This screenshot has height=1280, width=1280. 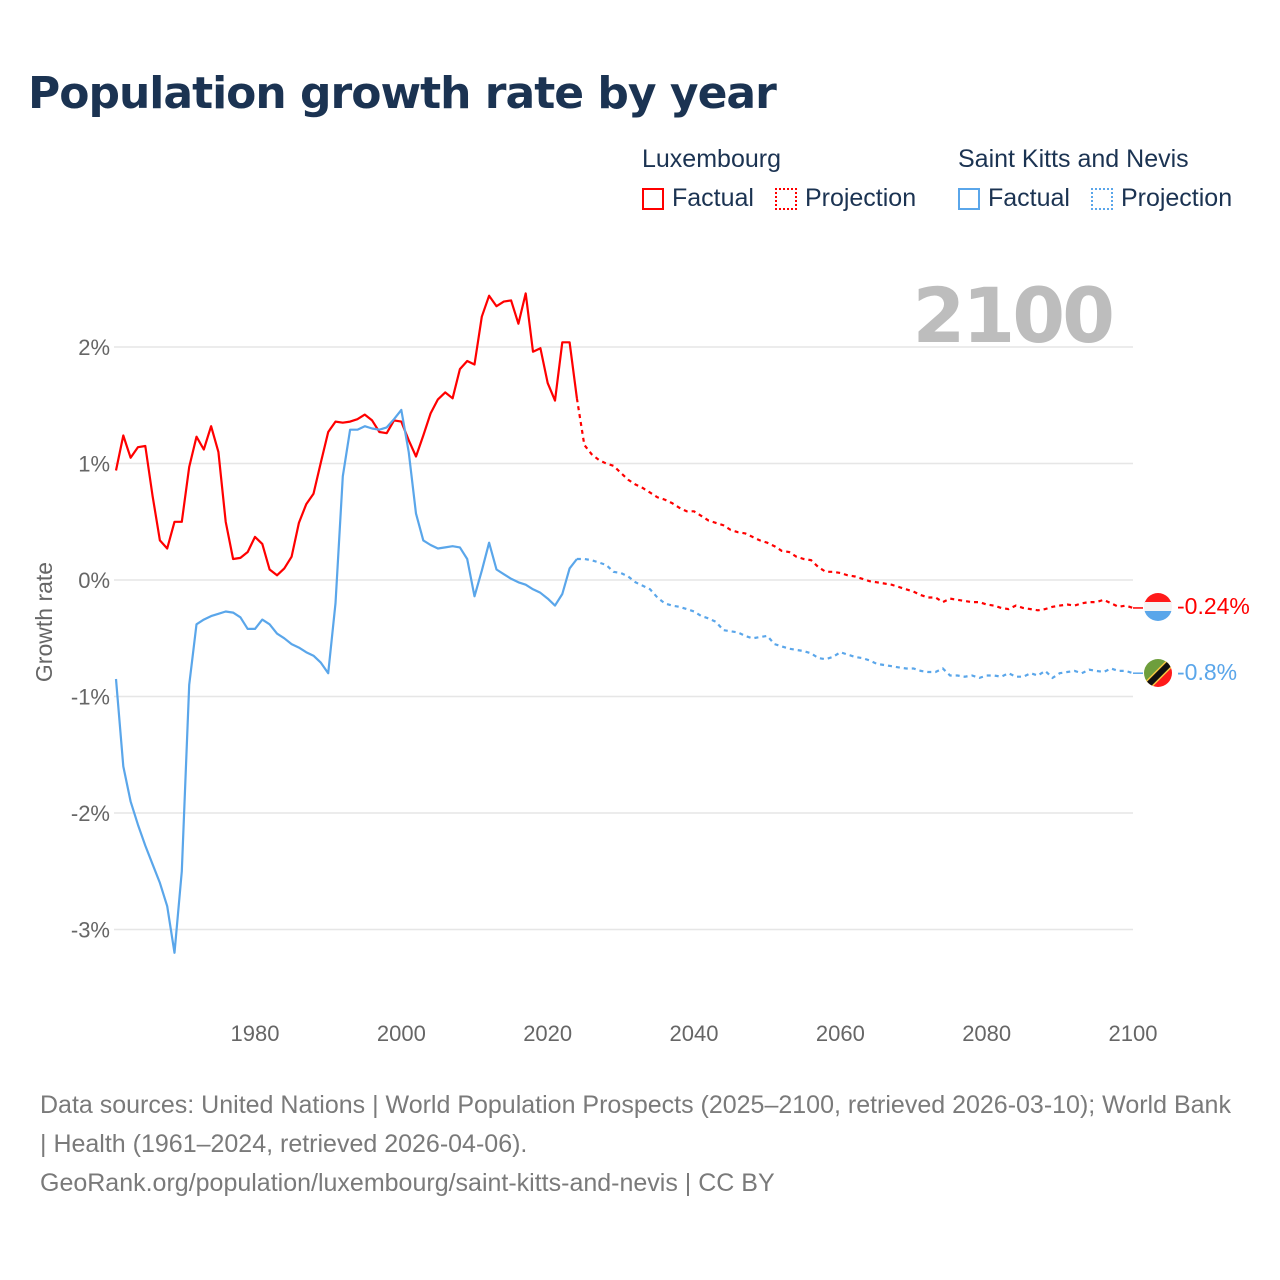 What do you see at coordinates (1012, 315) in the screenshot?
I see `year-display: 2100` at bounding box center [1012, 315].